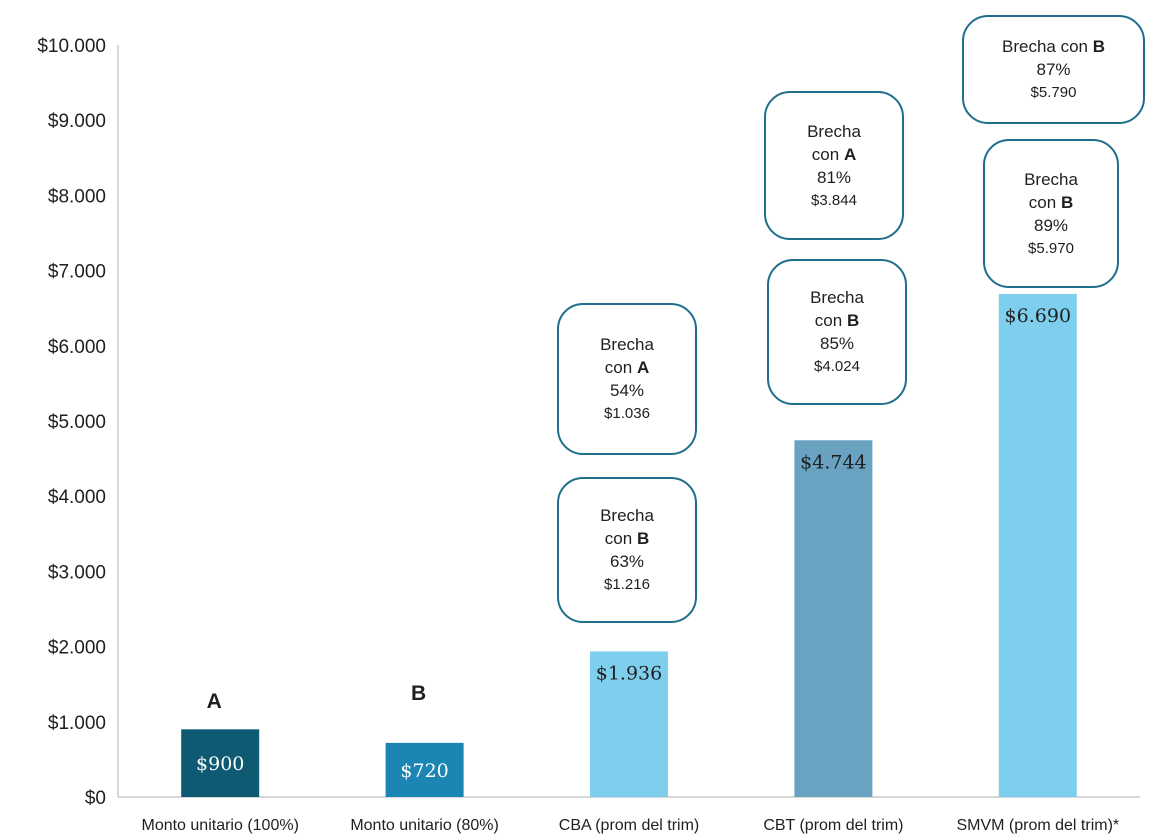  Describe the element at coordinates (1053, 92) in the screenshot. I see `callout-gap-amount: $5.790` at that location.